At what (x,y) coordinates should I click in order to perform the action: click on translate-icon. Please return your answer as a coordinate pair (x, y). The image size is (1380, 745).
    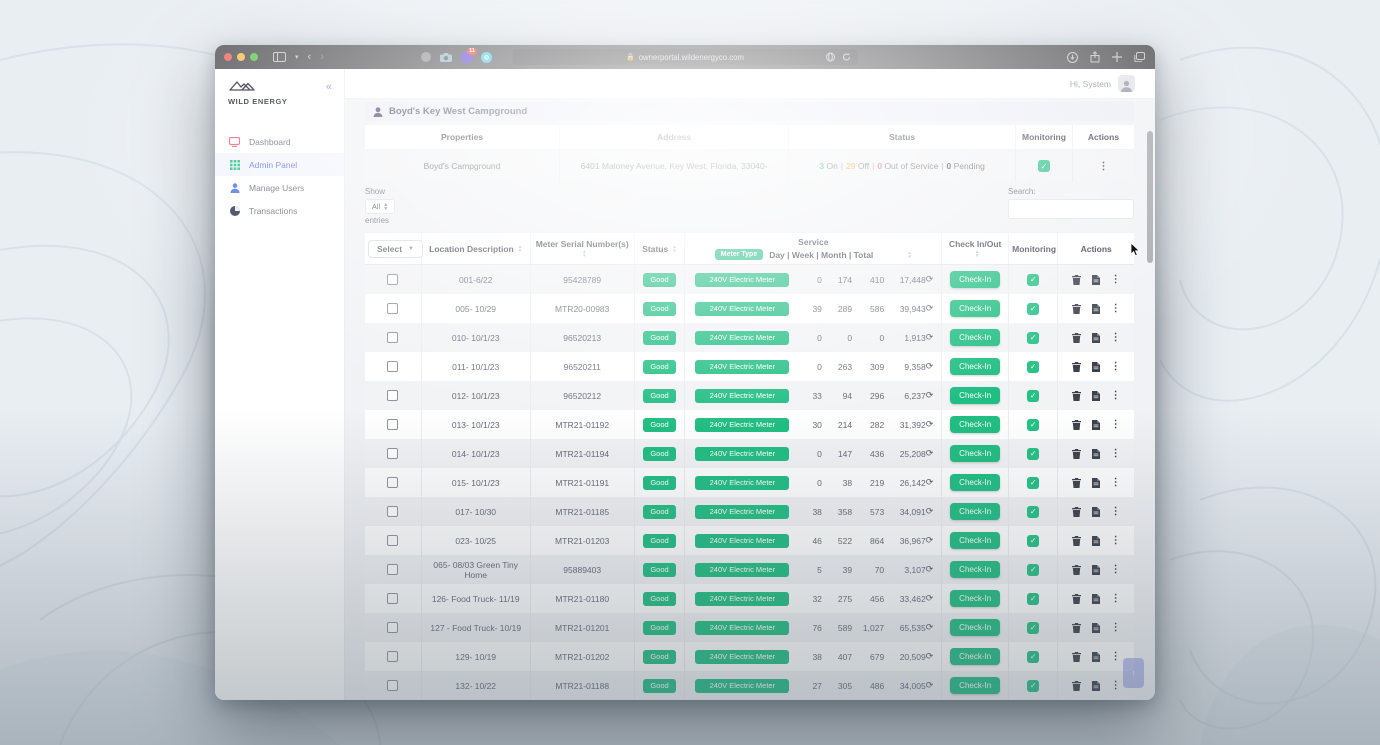
    Looking at the image, I should click on (831, 57).